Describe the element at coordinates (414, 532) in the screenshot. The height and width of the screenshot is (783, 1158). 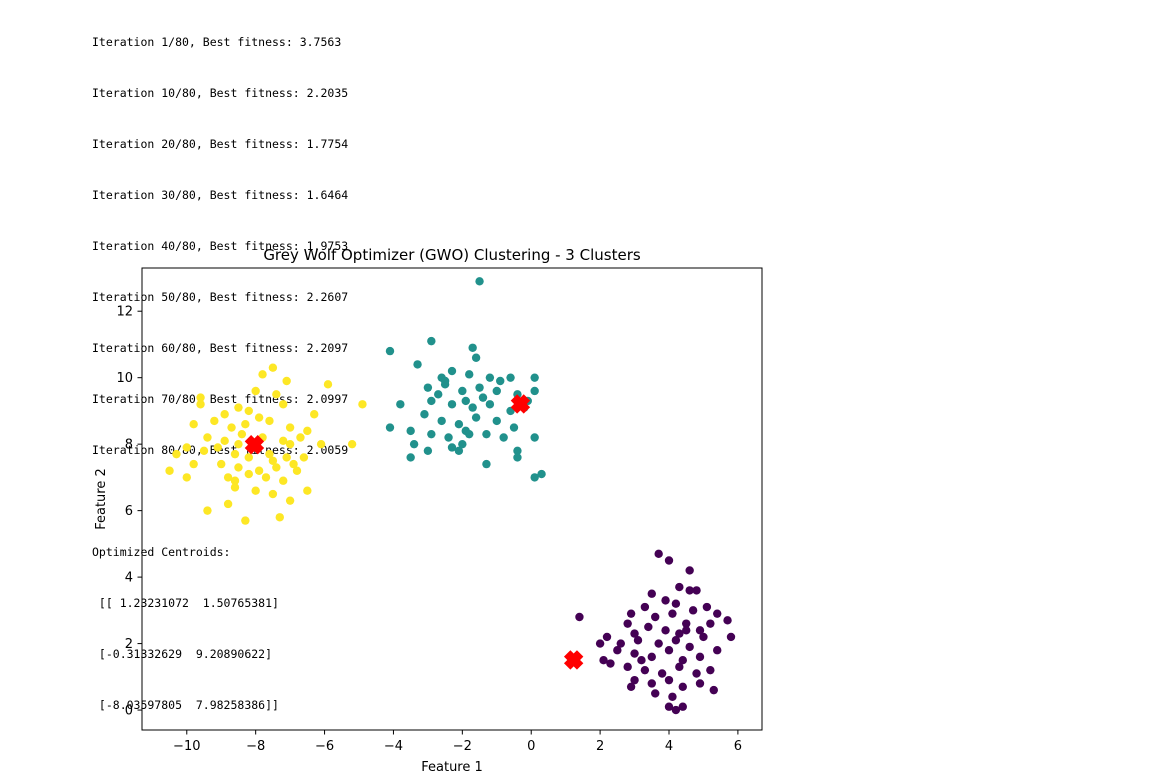
I see `centroids-layer` at that location.